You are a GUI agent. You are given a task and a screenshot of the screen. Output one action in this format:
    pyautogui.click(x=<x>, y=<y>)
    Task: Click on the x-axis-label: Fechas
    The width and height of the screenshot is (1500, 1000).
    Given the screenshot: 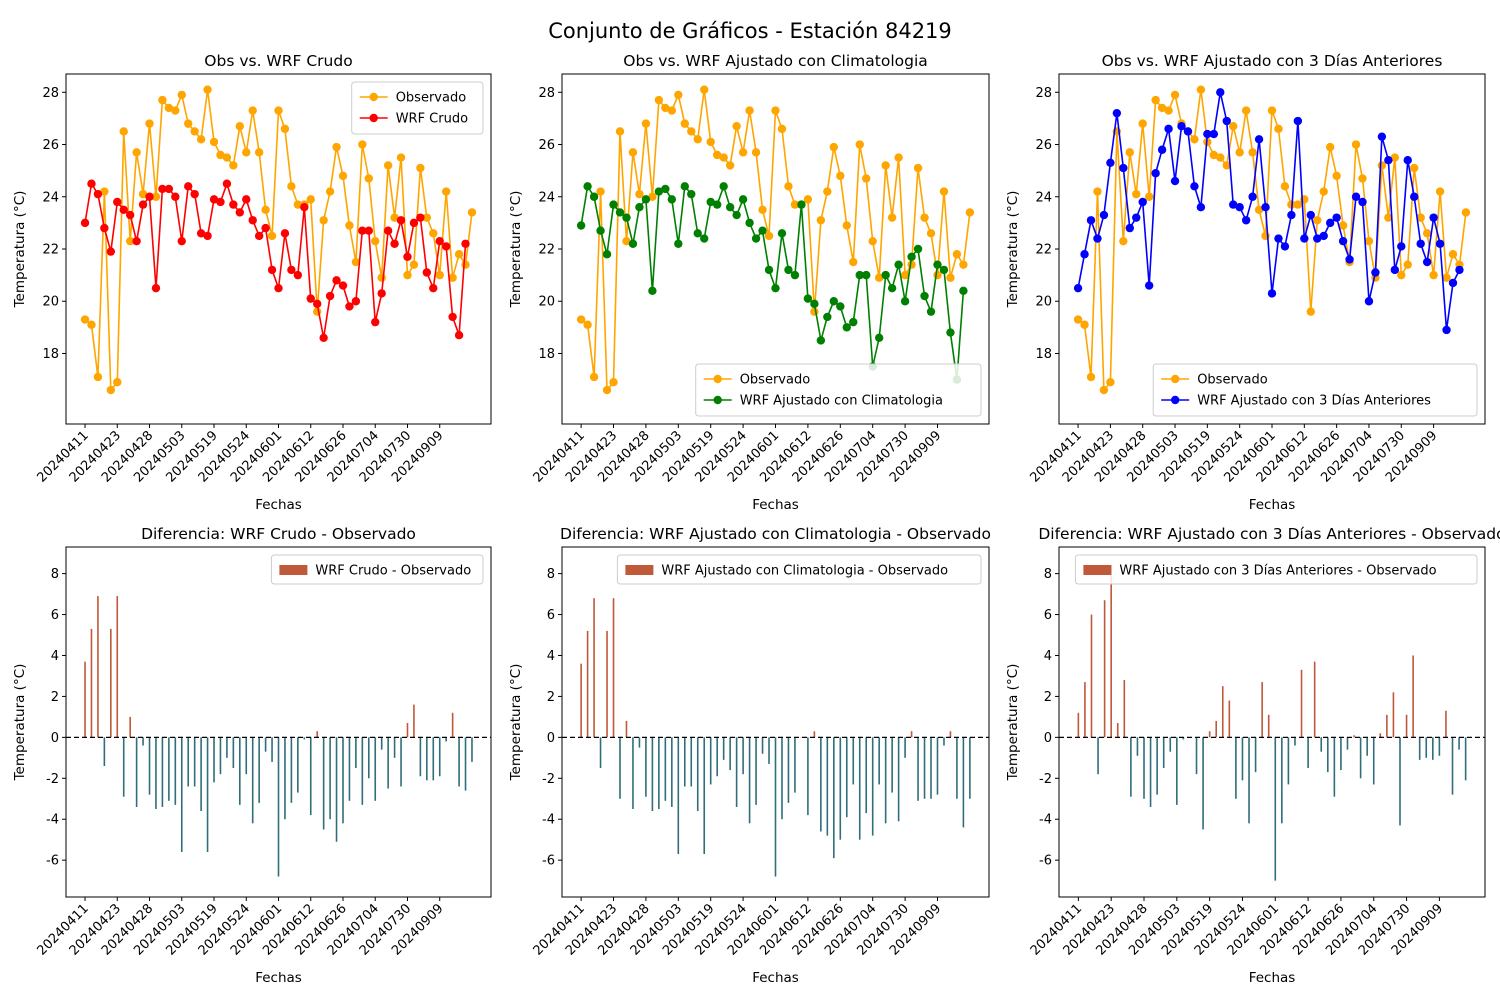 What is the action you would take?
    pyautogui.click(x=775, y=978)
    